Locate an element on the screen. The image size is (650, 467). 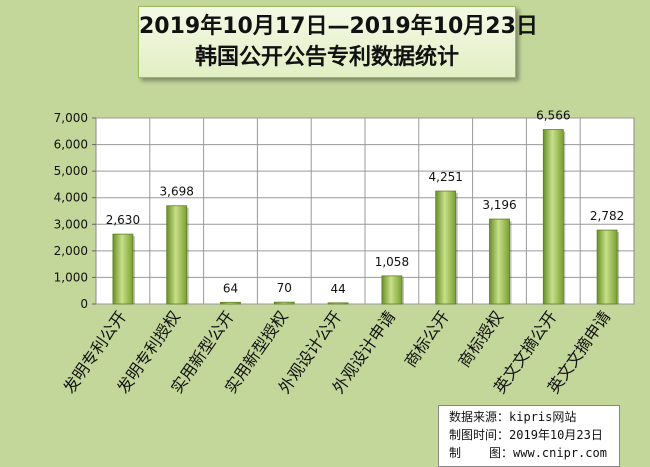
source-label: 数据来源： is located at coordinates (479, 417).